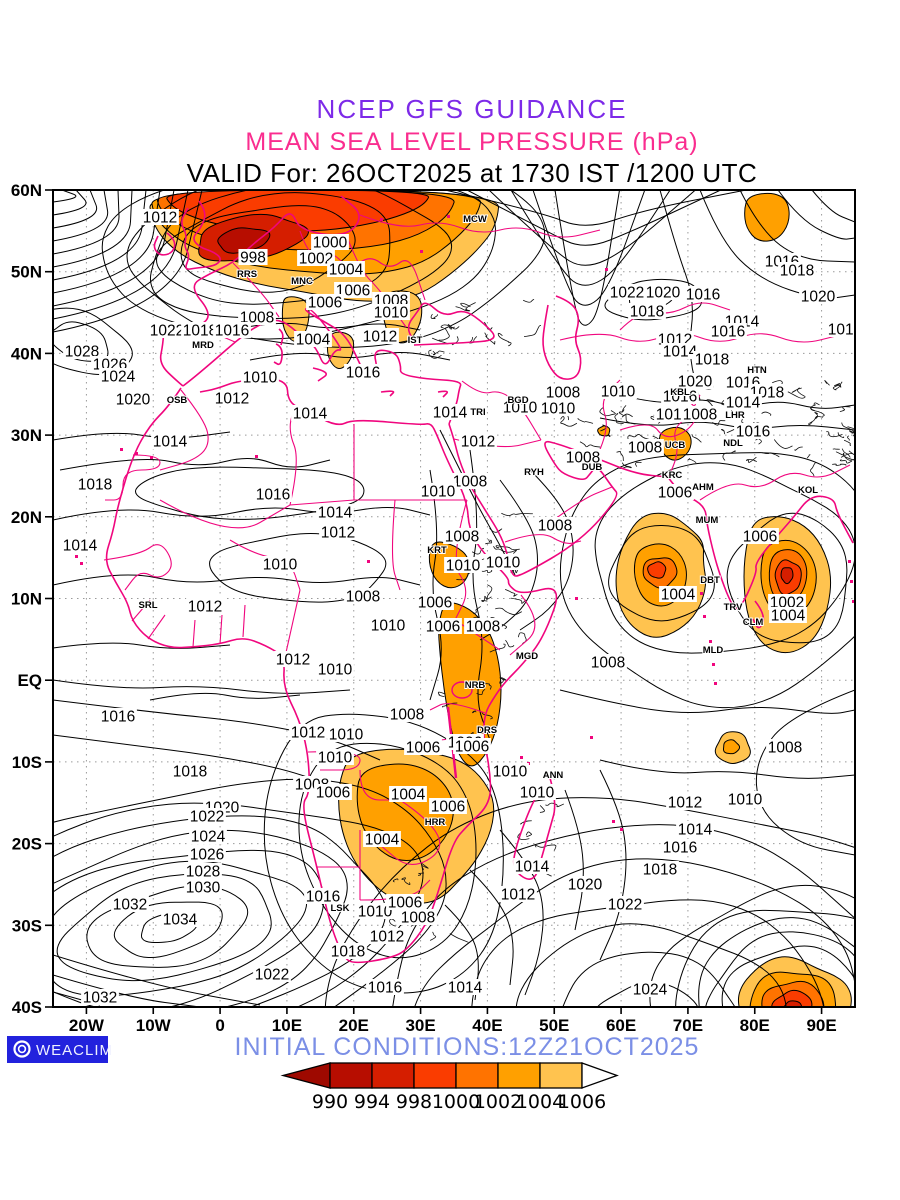 The width and height of the screenshot is (900, 1200). Describe the element at coordinates (448, 807) in the screenshot. I see `pressure-label: 1006` at that location.